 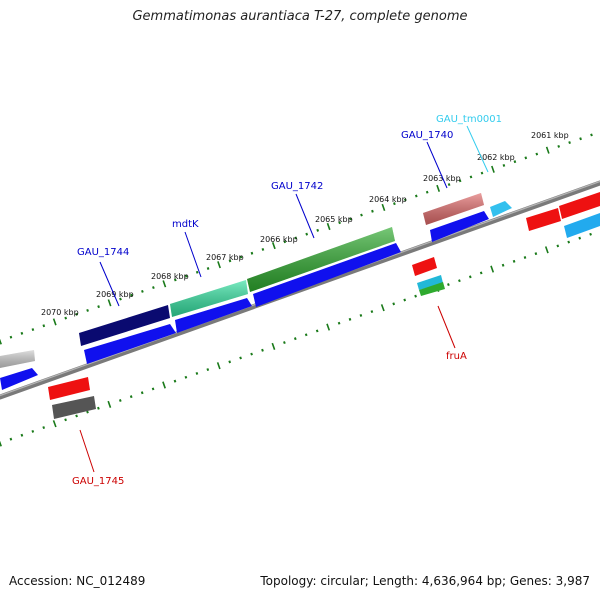 I want to click on gene-label-gau-1745: GAU_1745, so click(x=98, y=481).